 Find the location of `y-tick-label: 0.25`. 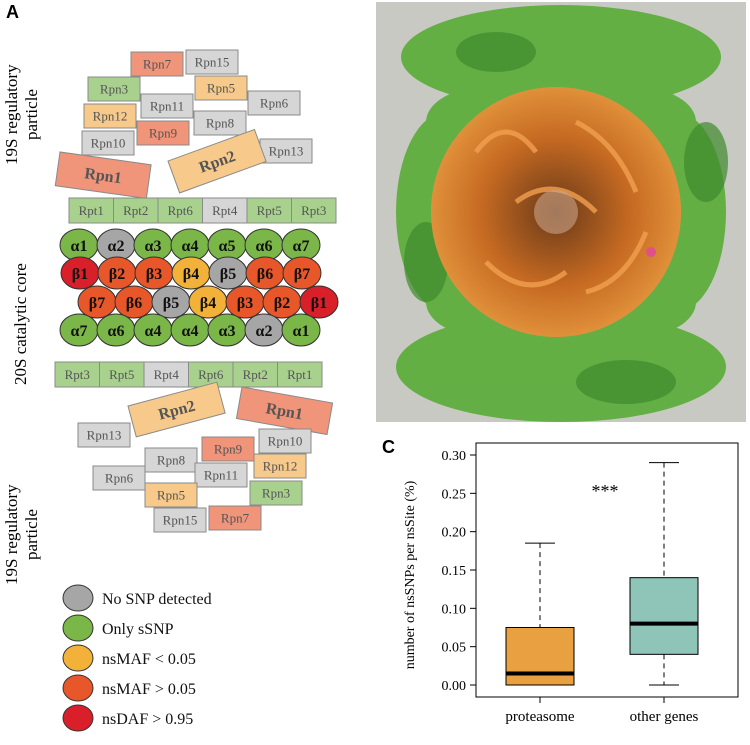

y-tick-label: 0.25 is located at coordinates (454, 494).